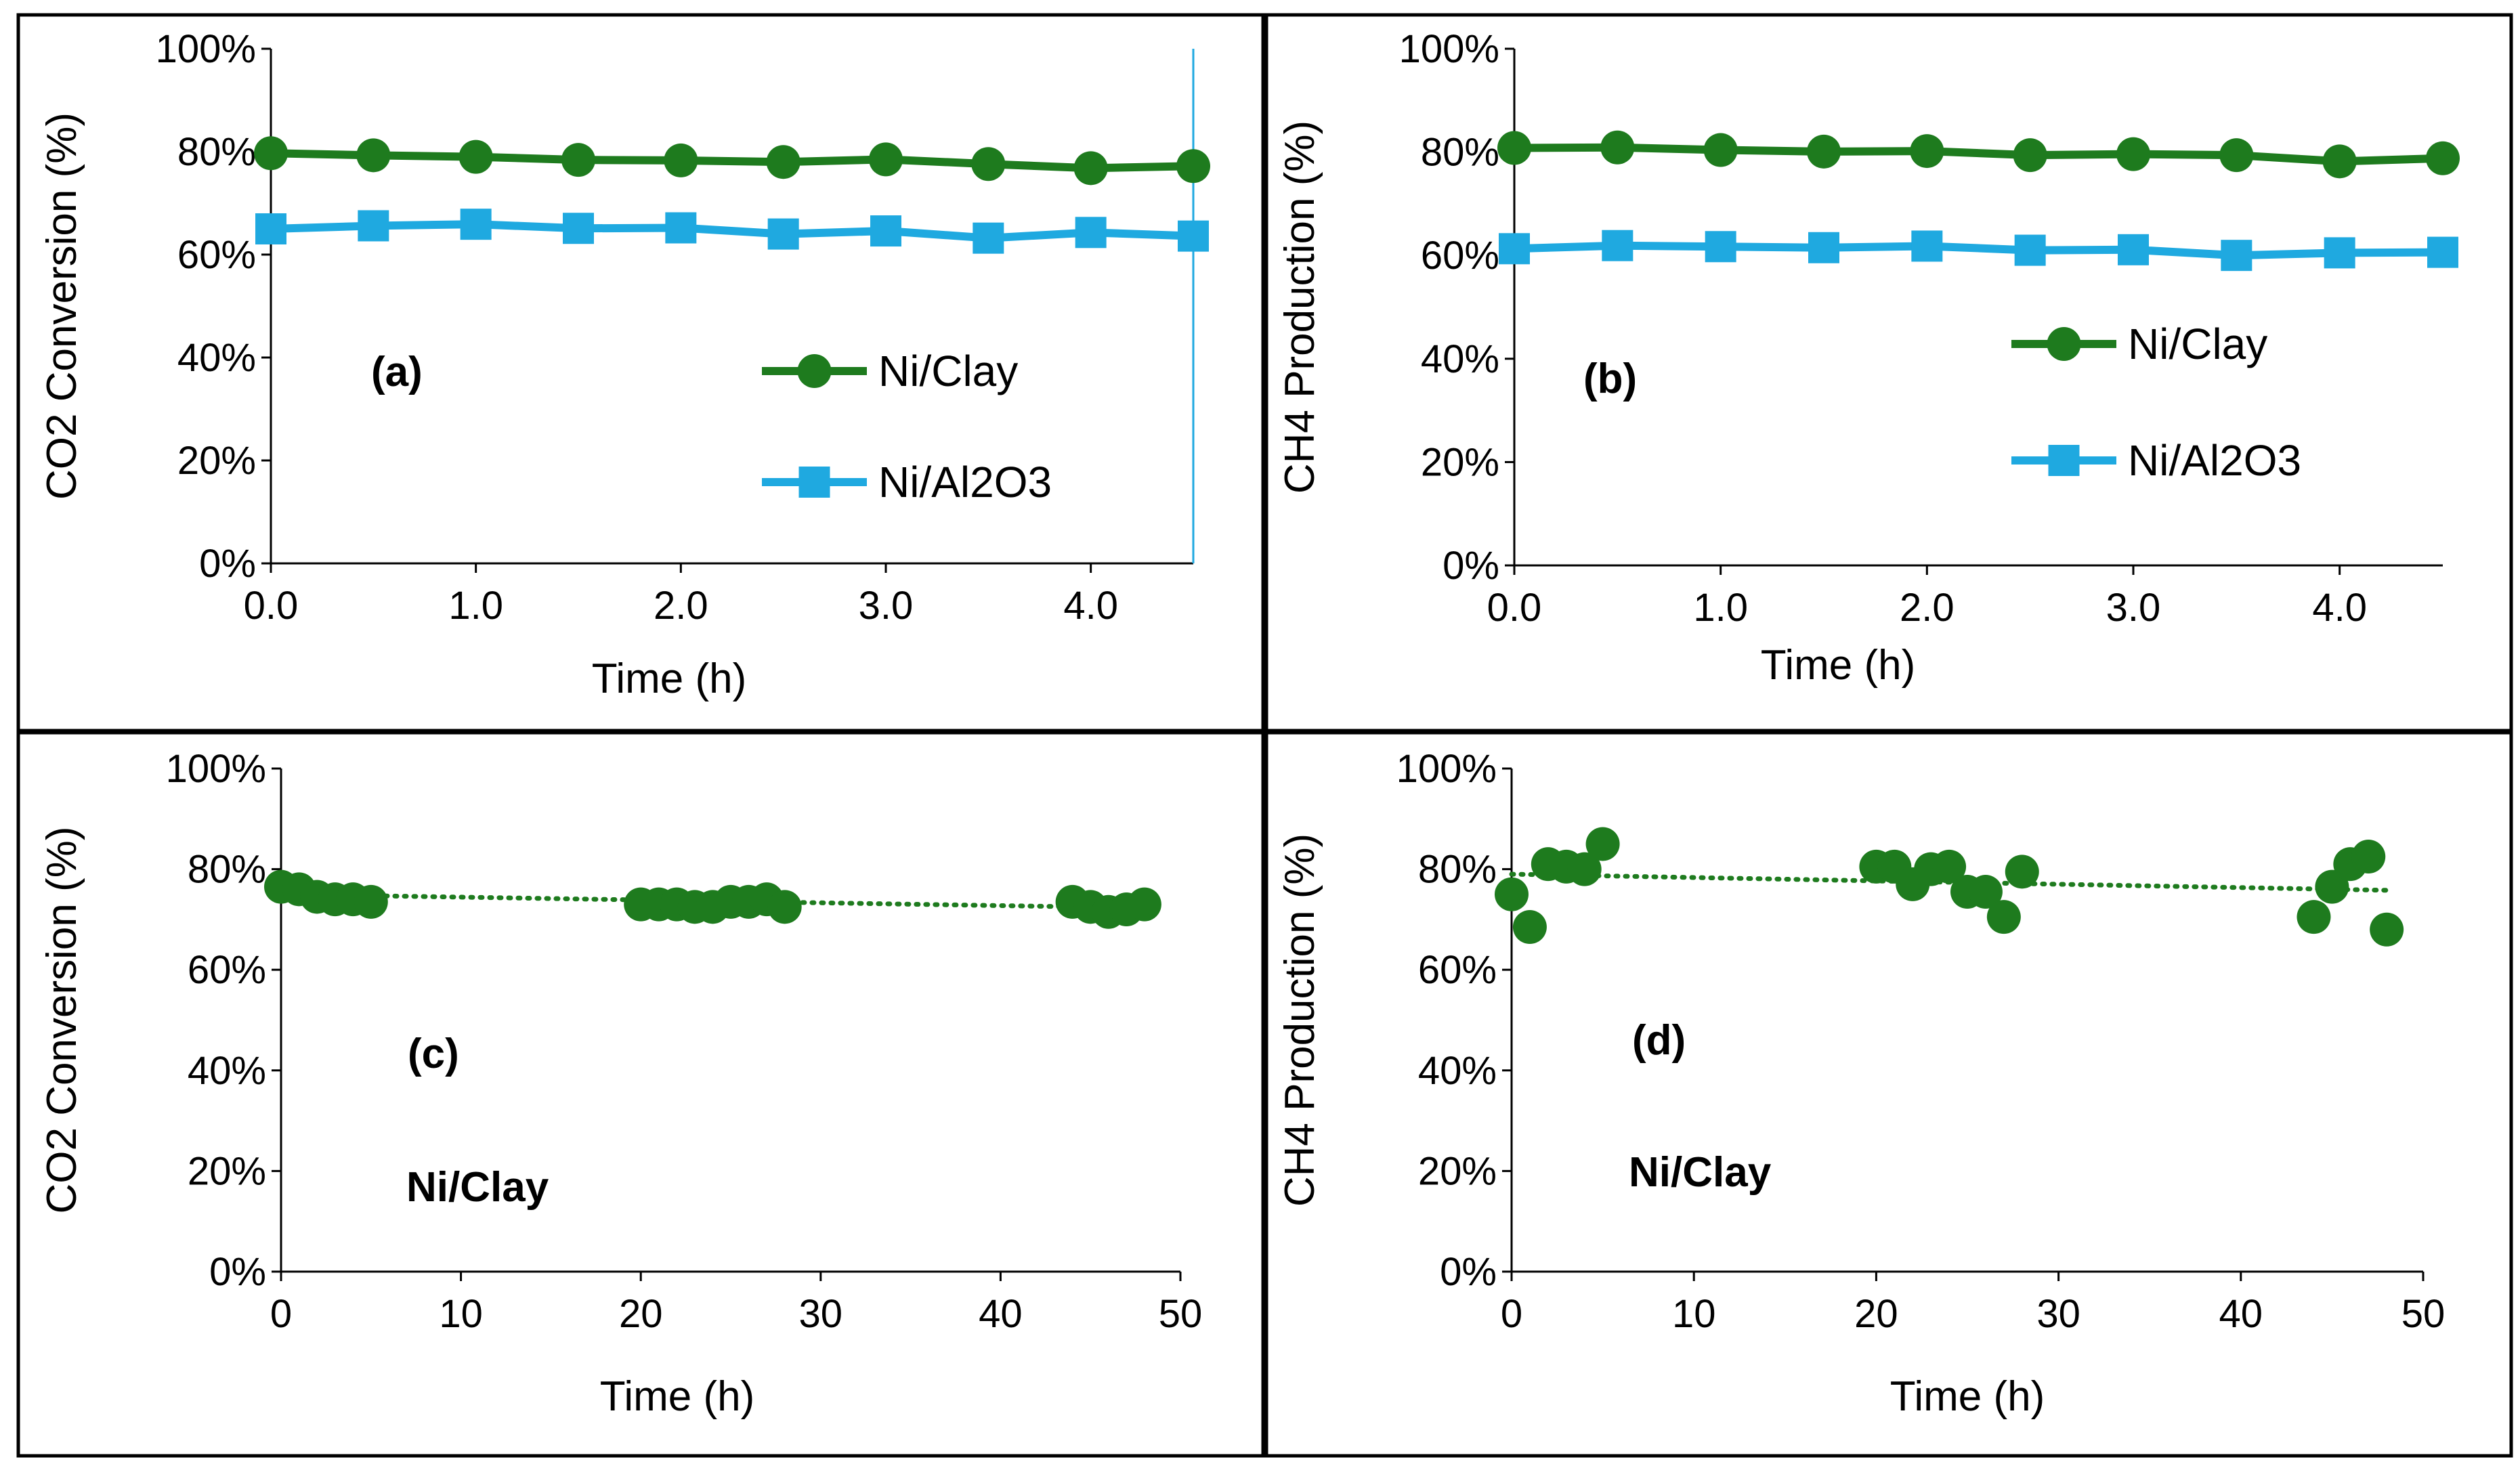 This screenshot has height=1468, width=2520. Describe the element at coordinates (1928, 608) in the screenshot. I see `x-tick-label: 2.0` at that location.